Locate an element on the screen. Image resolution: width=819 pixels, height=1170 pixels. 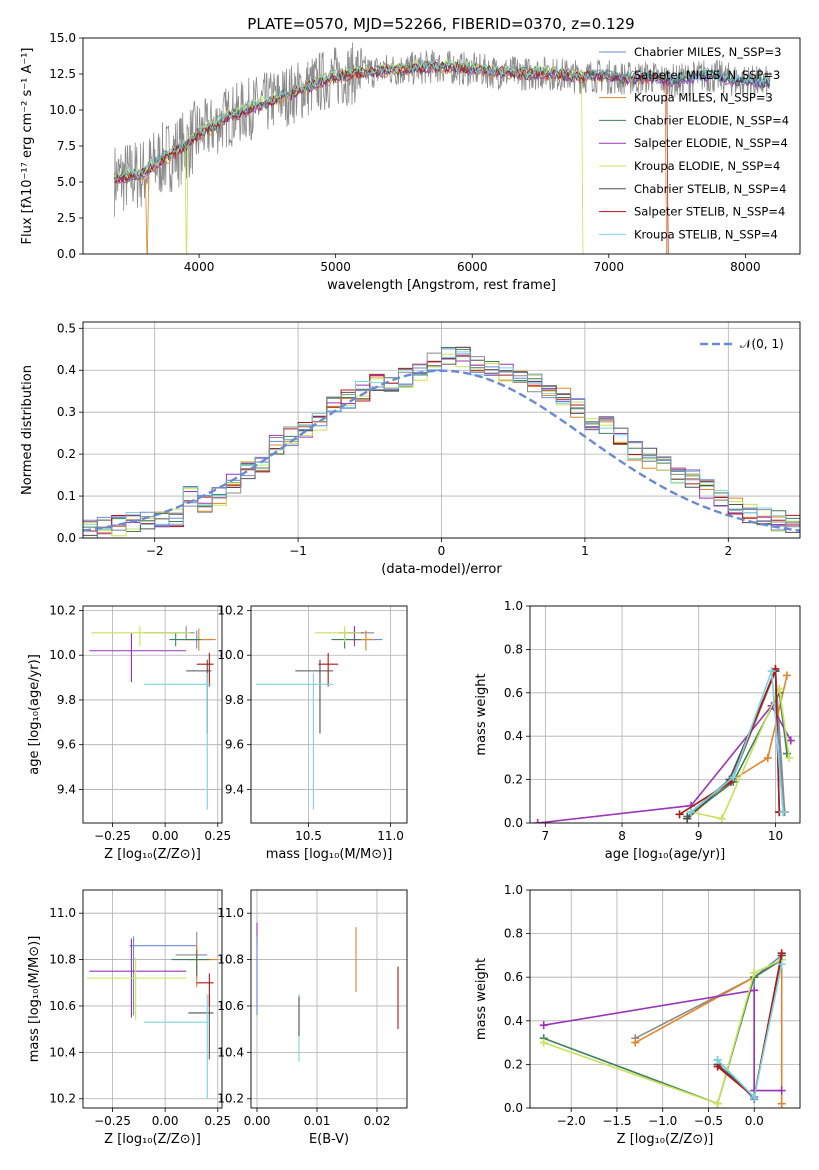
x-tick-label: 9 is located at coordinates (699, 836).